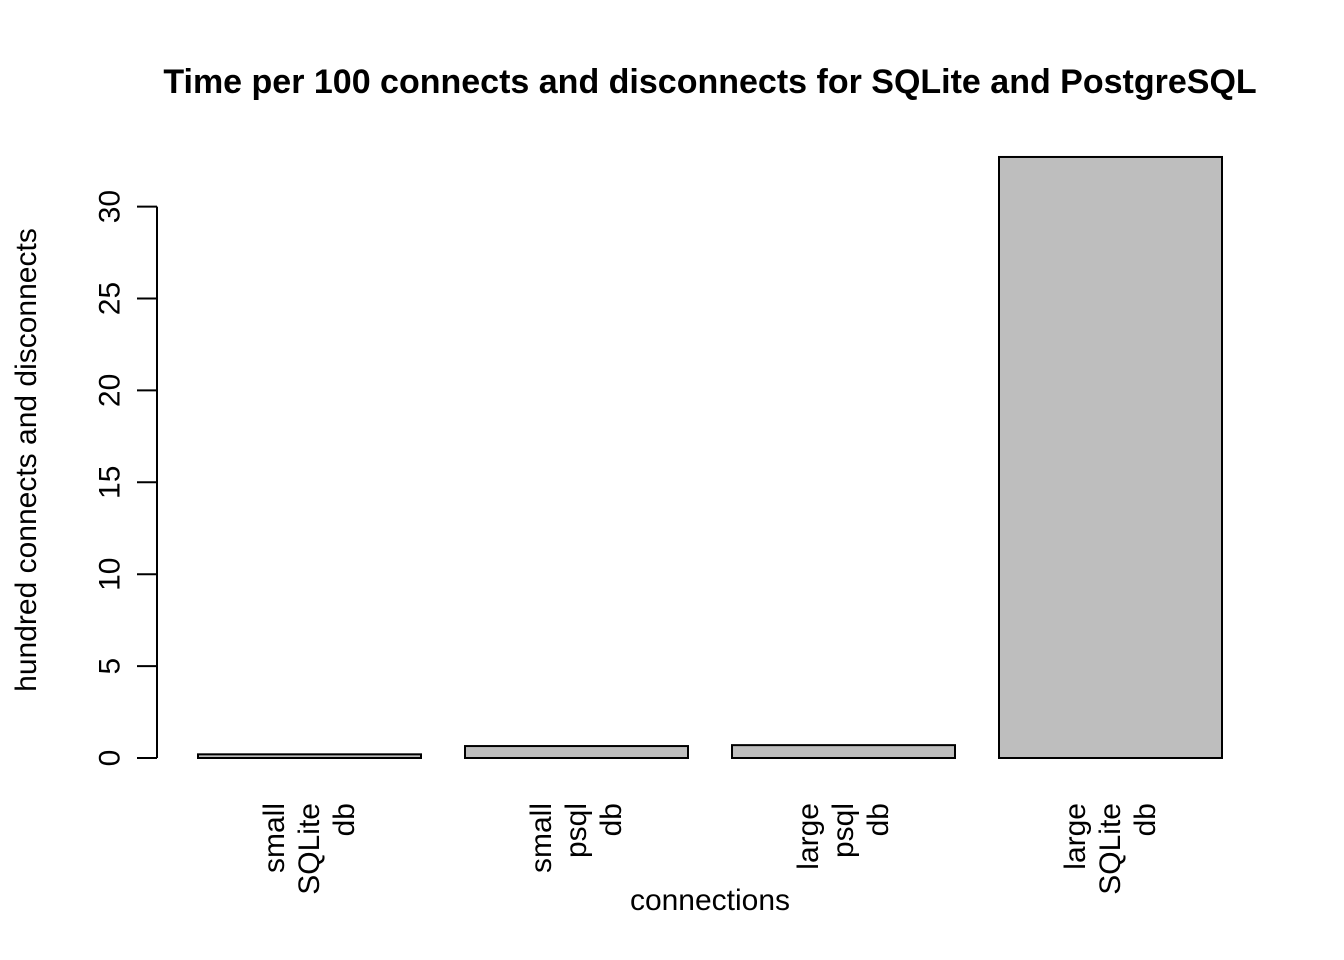  Describe the element at coordinates (26, 460) in the screenshot. I see `y-axis-label: hundred connects and disconnects` at that location.